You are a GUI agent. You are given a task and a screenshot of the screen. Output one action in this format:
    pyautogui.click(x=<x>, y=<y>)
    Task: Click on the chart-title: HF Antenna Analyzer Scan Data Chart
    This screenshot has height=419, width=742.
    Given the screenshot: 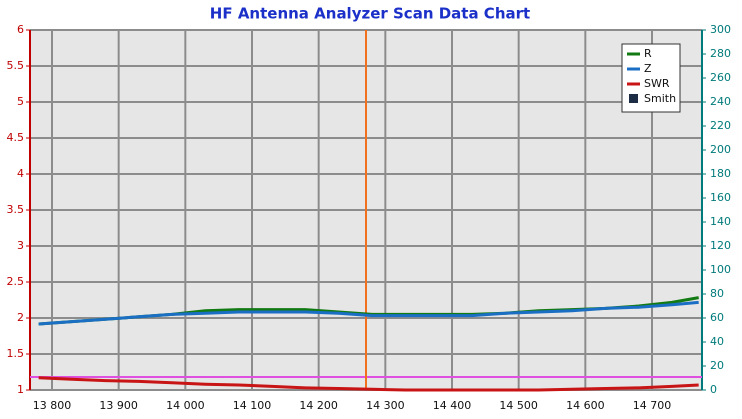 What is the action you would take?
    pyautogui.click(x=370, y=14)
    